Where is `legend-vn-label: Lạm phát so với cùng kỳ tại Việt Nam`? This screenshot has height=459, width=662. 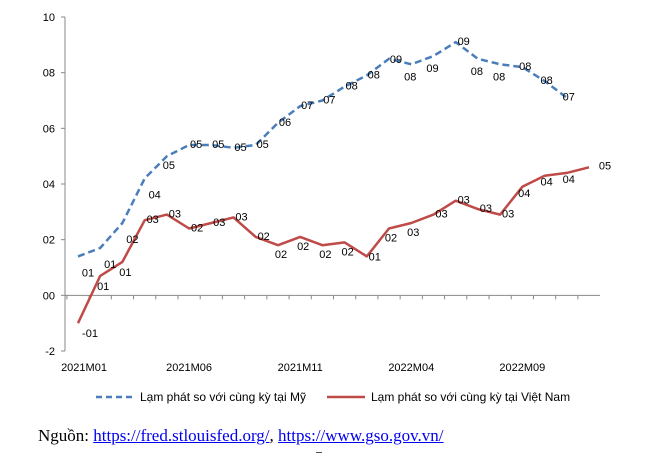 legend-vn-label: Lạm phát so với cùng kỳ tại Việt Nam is located at coordinates (470, 397).